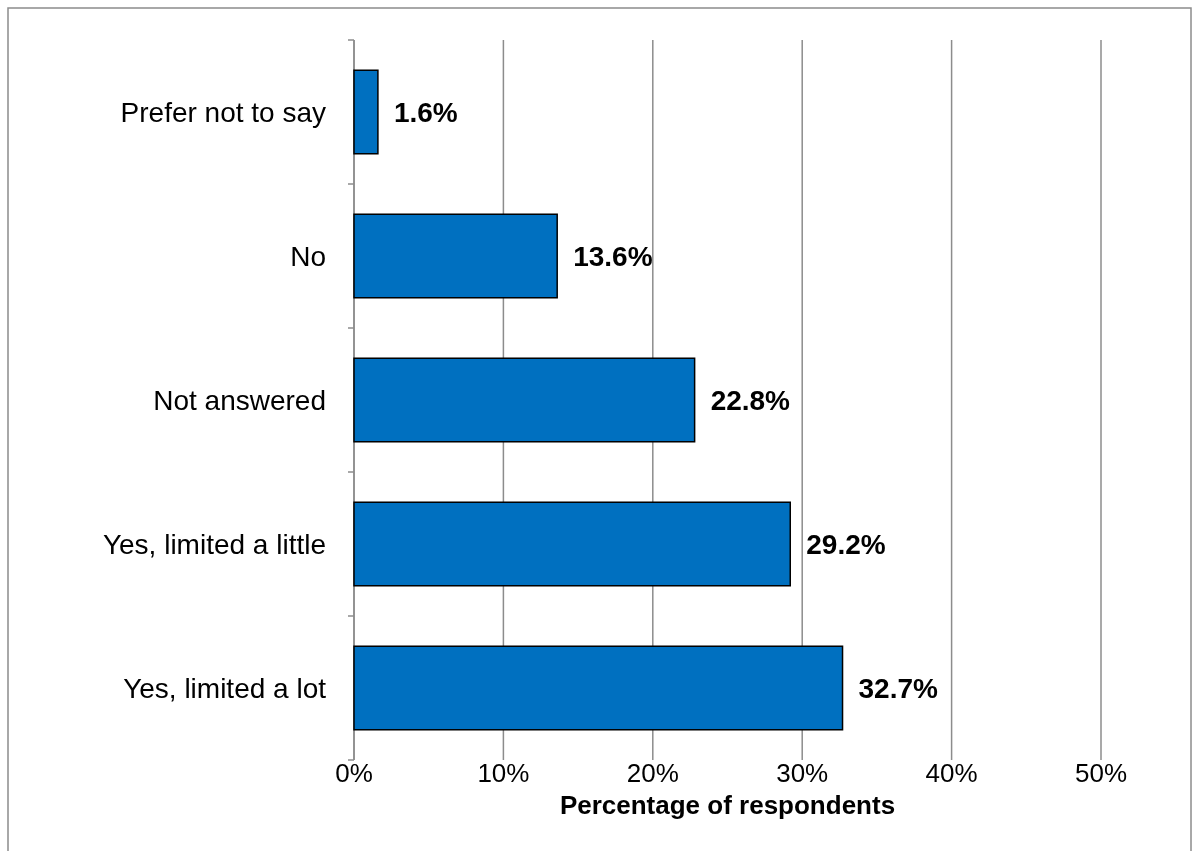 This screenshot has height=851, width=1200. I want to click on x-tick-label: 50%, so click(1101, 773).